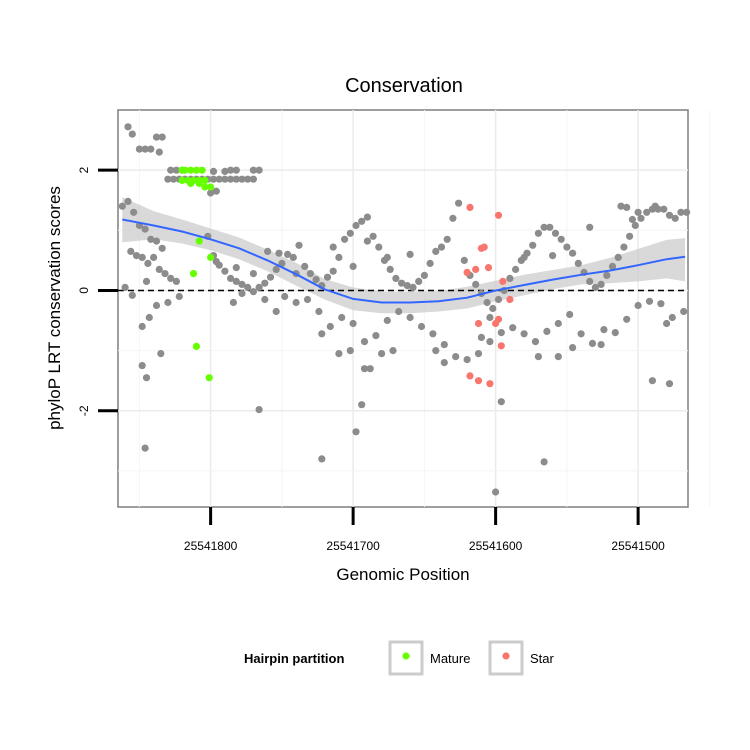 The height and width of the screenshot is (750, 750). I want to click on x-axis-tick-labels: 25541800 25541700 25541600 25541500, so click(424, 546).